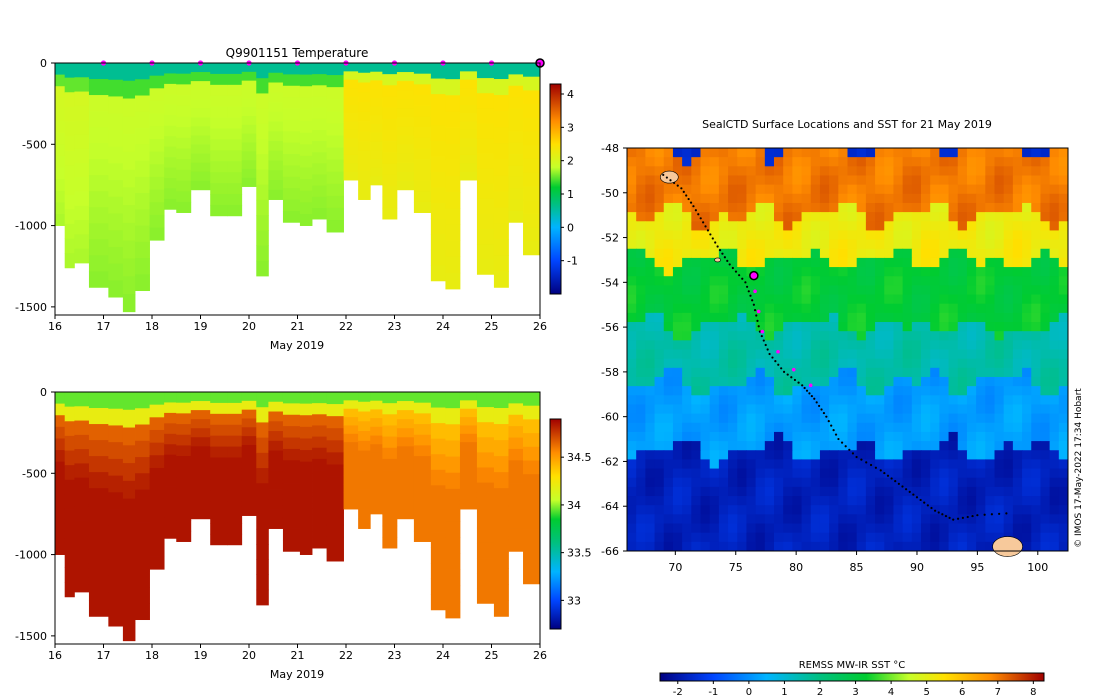 Image resolution: width=1100 pixels, height=700 pixels. I want to click on x-tick-label: 23, so click(395, 326).